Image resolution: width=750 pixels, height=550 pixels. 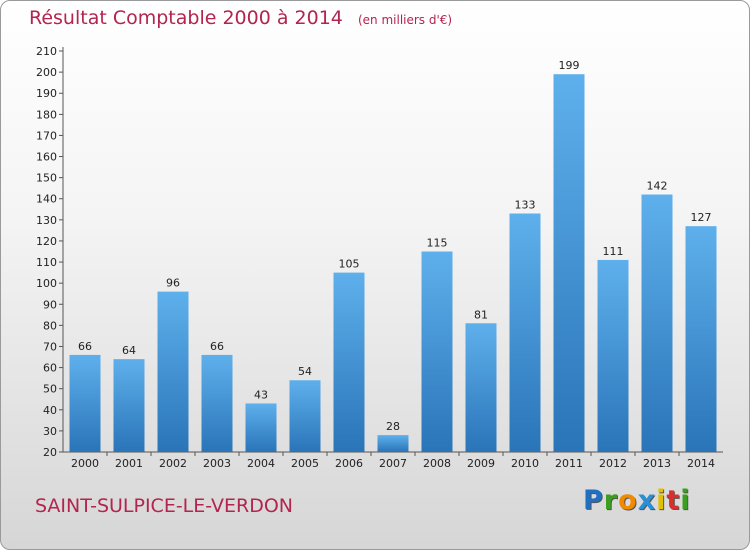 What do you see at coordinates (657, 463) in the screenshot?
I see `x-tick-label: 2013` at bounding box center [657, 463].